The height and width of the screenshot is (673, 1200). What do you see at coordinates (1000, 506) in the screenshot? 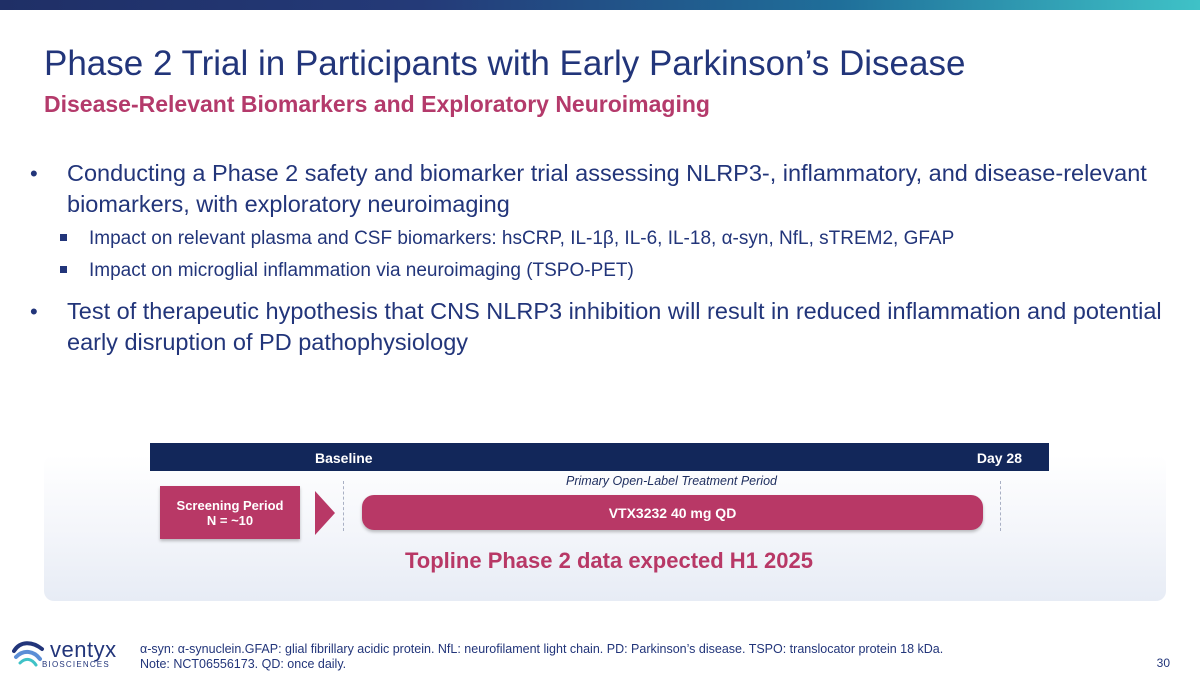
I see `day-28-dashed-line` at bounding box center [1000, 506].